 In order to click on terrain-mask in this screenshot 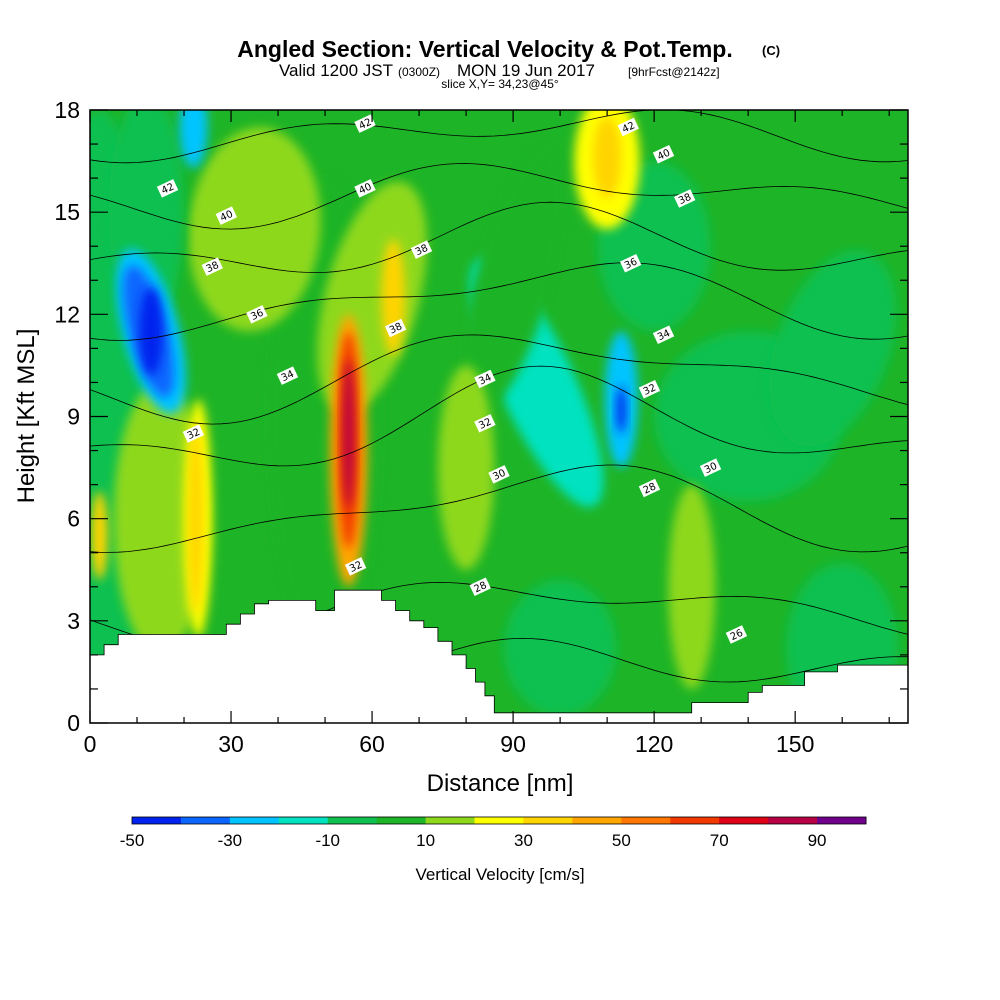, I will do `click(499, 656)`.